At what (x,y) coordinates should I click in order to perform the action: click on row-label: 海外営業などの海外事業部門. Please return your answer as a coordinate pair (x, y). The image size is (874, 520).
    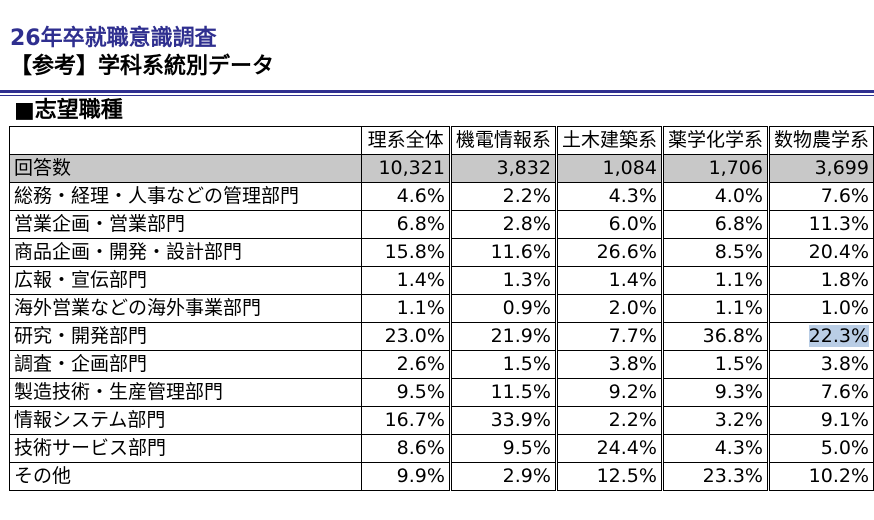
    Looking at the image, I should click on (185, 308).